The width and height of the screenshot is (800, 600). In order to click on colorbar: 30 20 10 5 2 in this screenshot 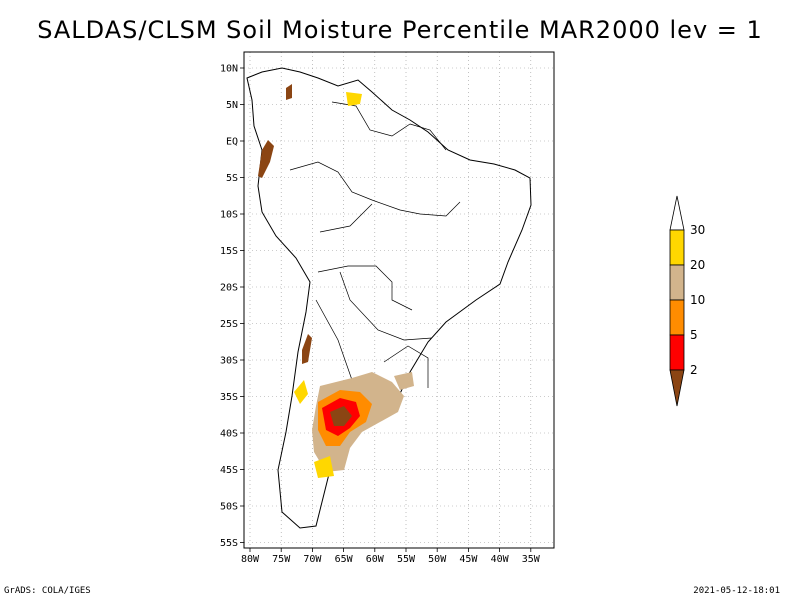, I will do `click(687, 301)`.